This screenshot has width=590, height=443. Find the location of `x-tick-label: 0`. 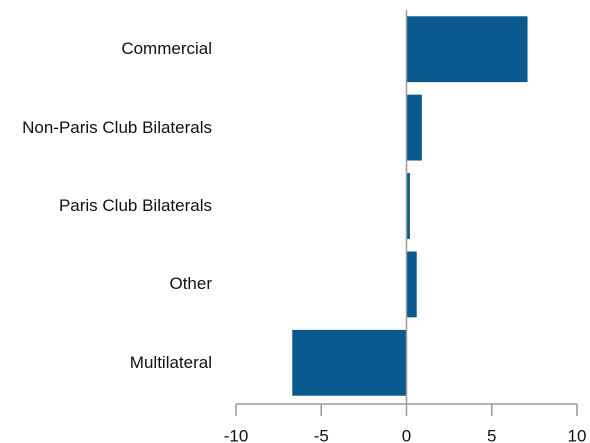

x-tick-label: 0 is located at coordinates (406, 434).